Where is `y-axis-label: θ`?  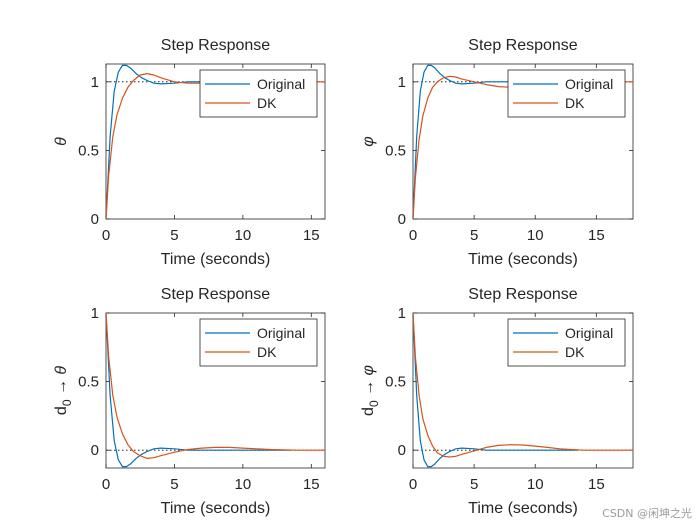 y-axis-label: θ is located at coordinates (61, 141).